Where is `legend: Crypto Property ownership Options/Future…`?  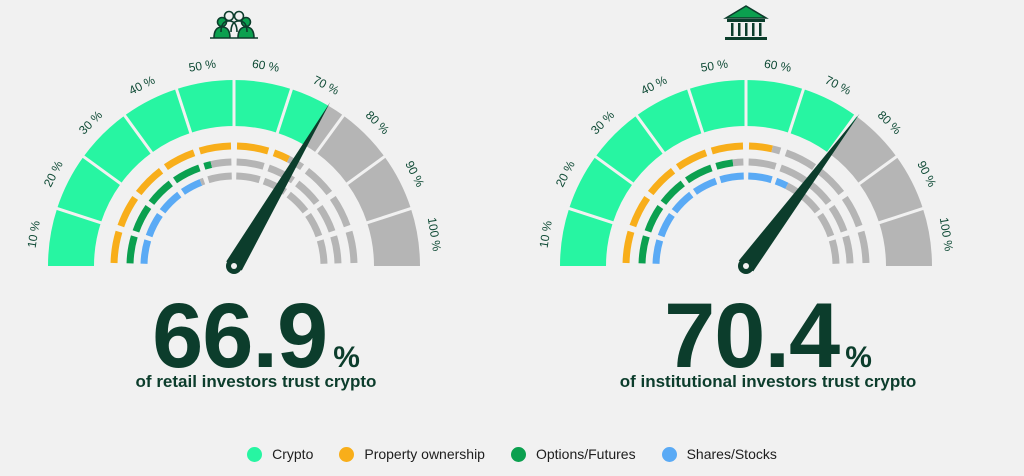 legend: Crypto Property ownership Options/Future… is located at coordinates (512, 454).